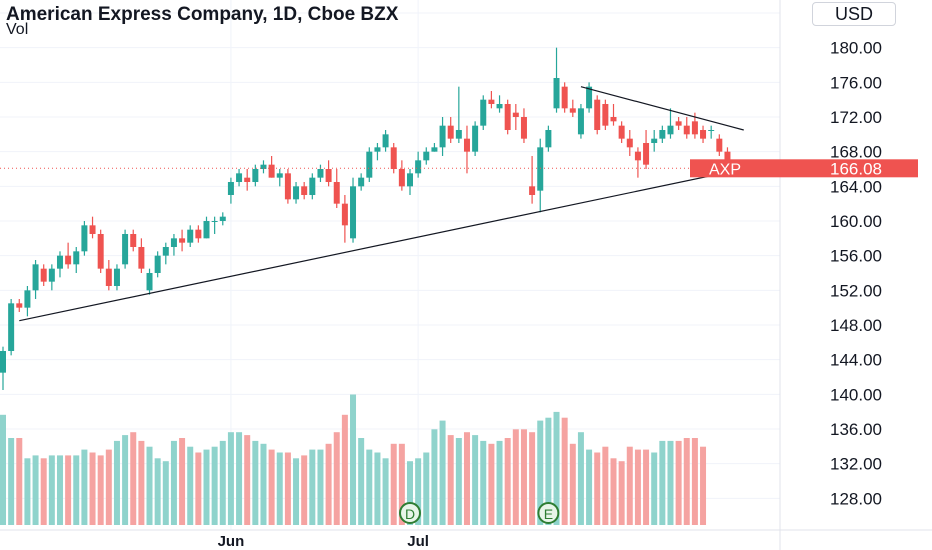  What do you see at coordinates (856, 152) in the screenshot?
I see `price-tick-label: 168.00` at bounding box center [856, 152].